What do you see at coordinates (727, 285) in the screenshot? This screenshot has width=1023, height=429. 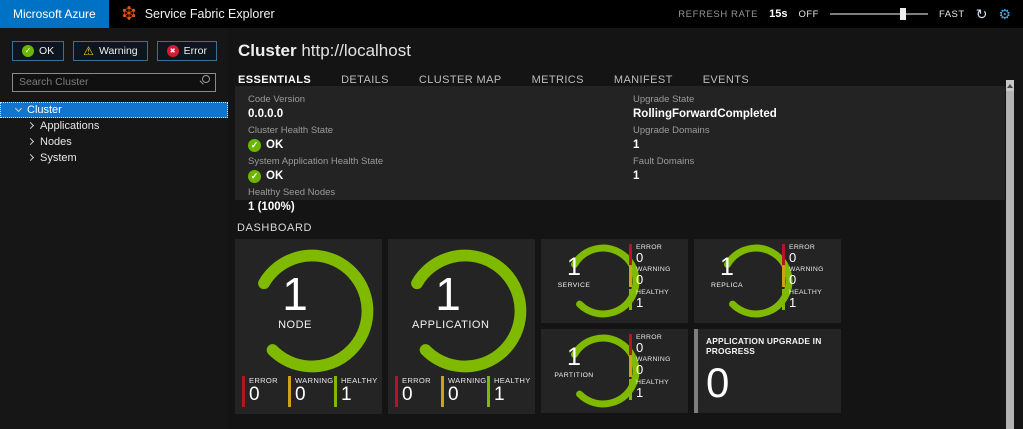 I see `replica-label: REPLICA` at bounding box center [727, 285].